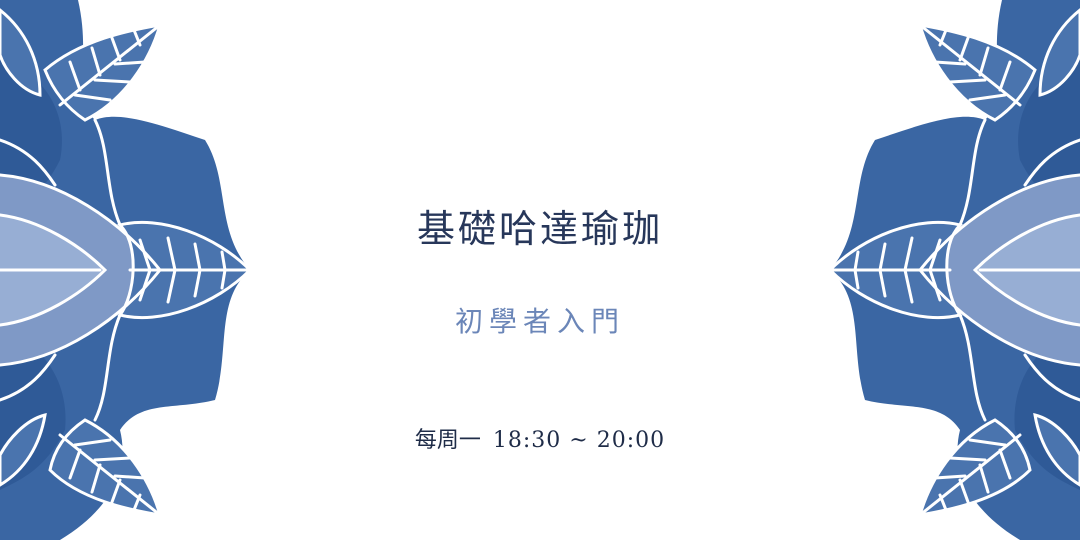 This screenshot has width=1080, height=540. Describe the element at coordinates (447, 440) in the screenshot. I see `schedule-day: 每周一` at that location.